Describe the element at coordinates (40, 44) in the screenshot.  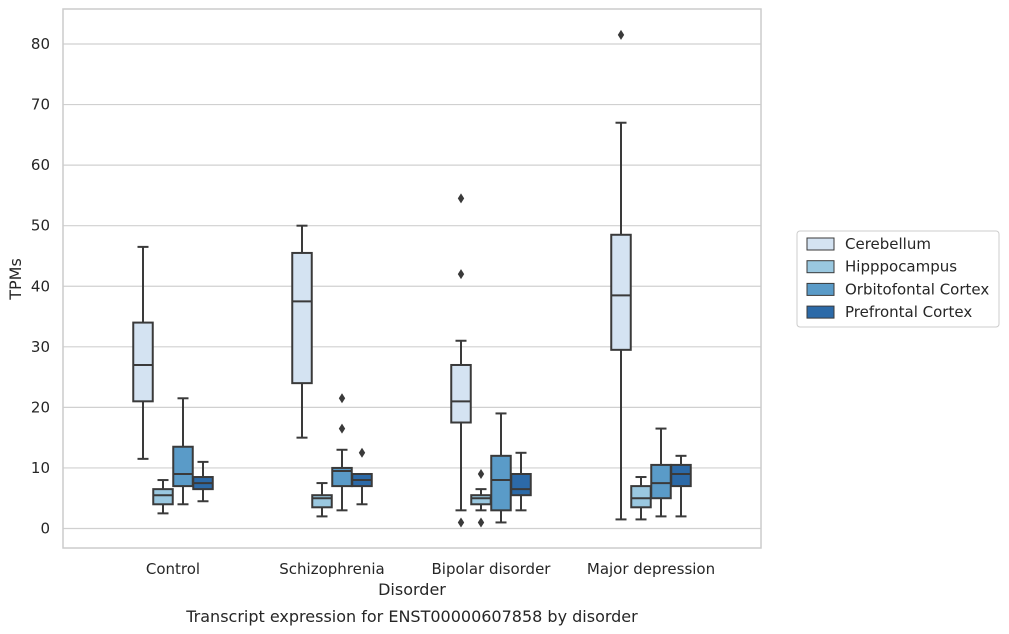
I see `y-tick-label: 80` at that location.